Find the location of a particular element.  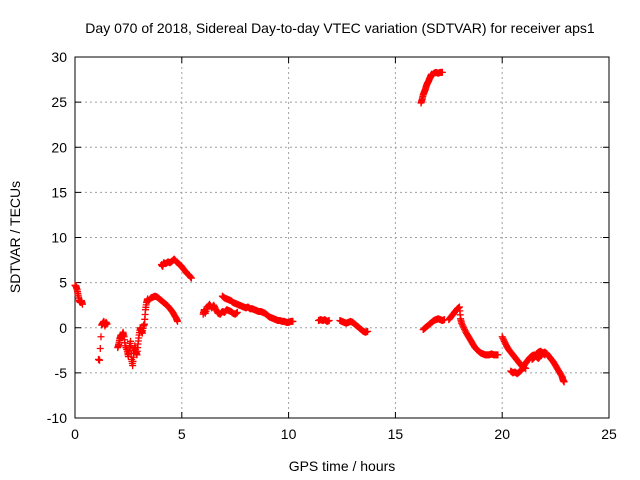

series-arc2 is located at coordinates (102, 340).